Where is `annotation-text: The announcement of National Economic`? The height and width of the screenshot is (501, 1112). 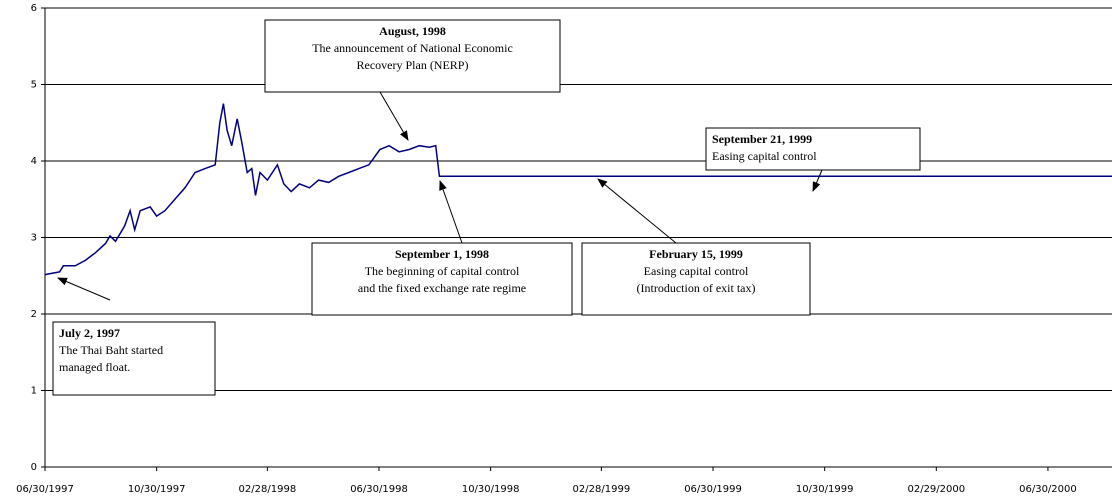
annotation-text: The announcement of National Economic is located at coordinates (412, 48).